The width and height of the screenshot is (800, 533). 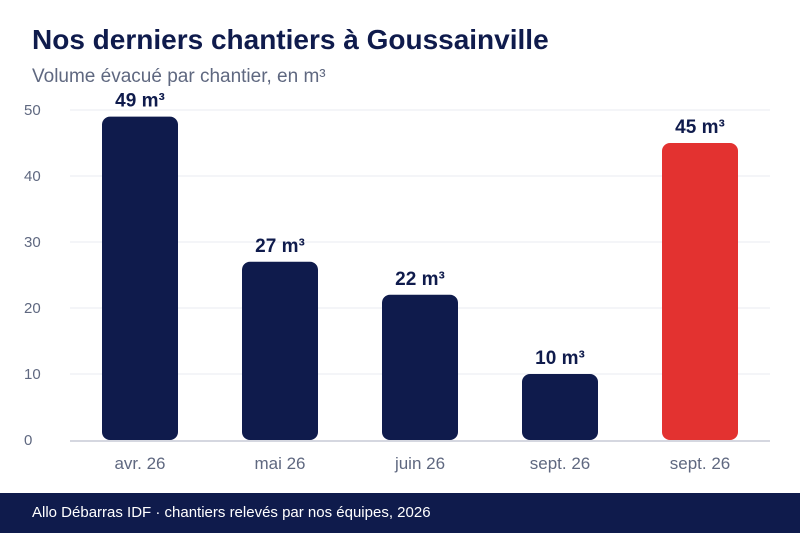 What do you see at coordinates (279, 463) in the screenshot?
I see `x-tick-label: mai 26` at bounding box center [279, 463].